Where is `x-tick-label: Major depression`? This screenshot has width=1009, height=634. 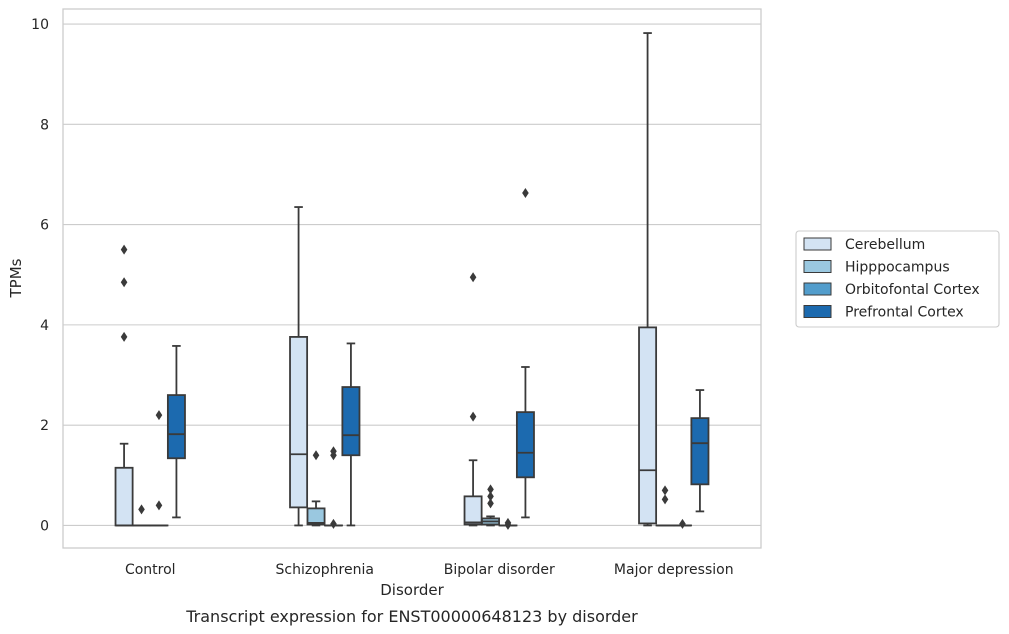 x-tick-label: Major depression is located at coordinates (674, 570).